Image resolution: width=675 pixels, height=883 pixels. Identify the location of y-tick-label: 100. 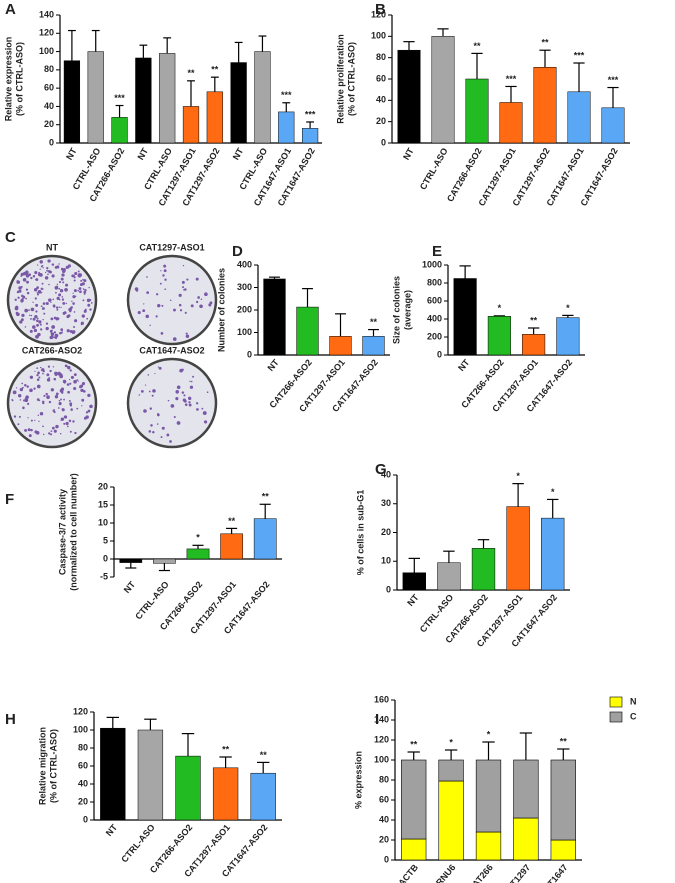
(378, 36).